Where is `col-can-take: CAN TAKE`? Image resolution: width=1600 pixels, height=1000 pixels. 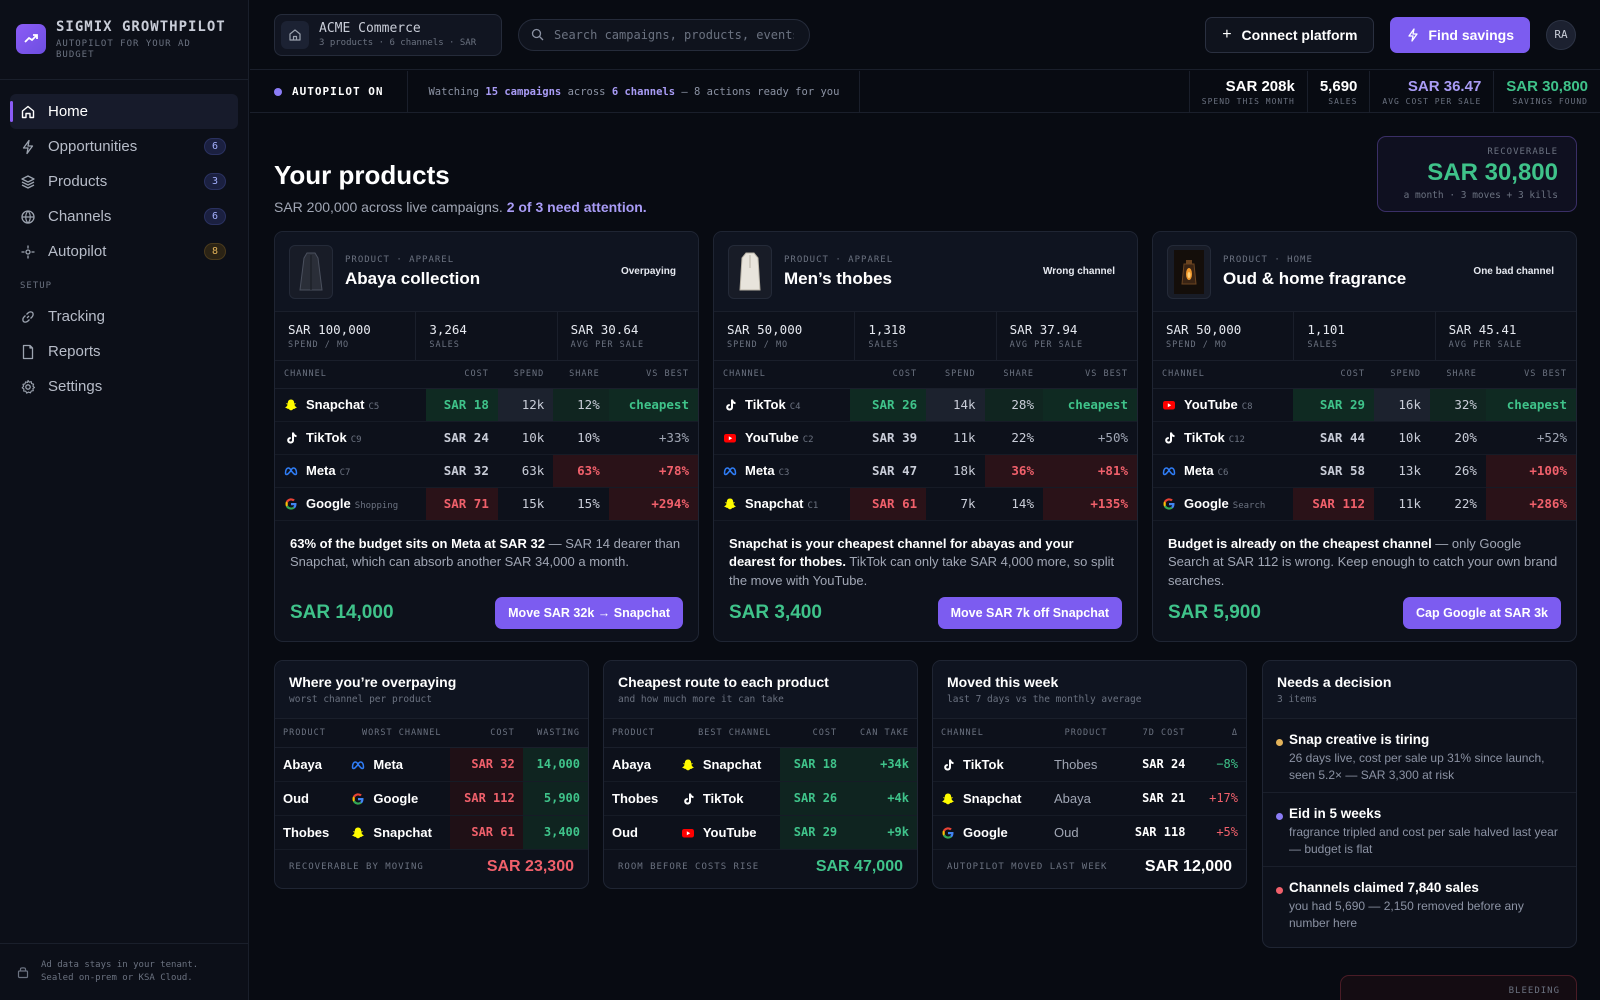 col-can-take: CAN TAKE is located at coordinates (881, 733).